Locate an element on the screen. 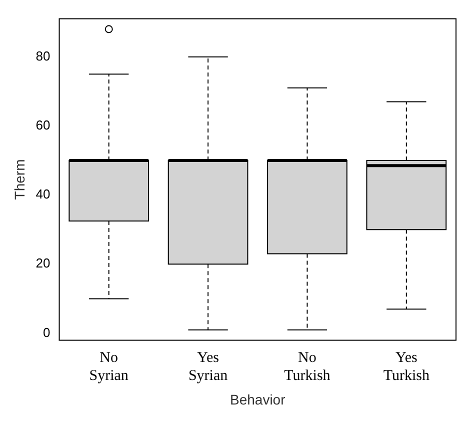 This screenshot has height=421, width=474. x-tick-label: No Syrian is located at coordinates (109, 367).